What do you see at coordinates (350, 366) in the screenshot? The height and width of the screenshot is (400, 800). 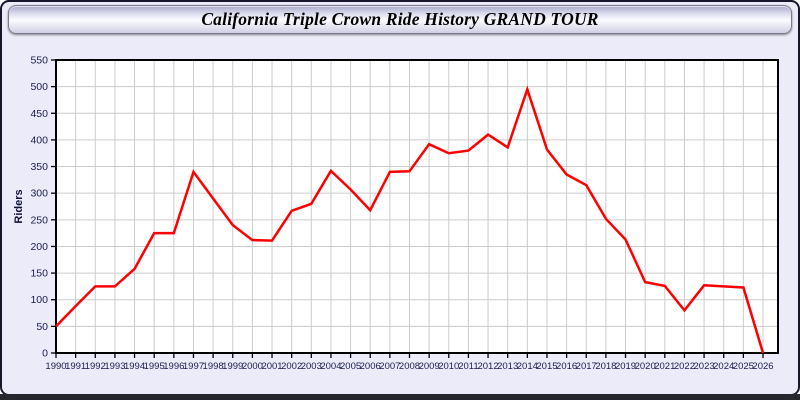 I see `x-tick-label: 2005` at bounding box center [350, 366].